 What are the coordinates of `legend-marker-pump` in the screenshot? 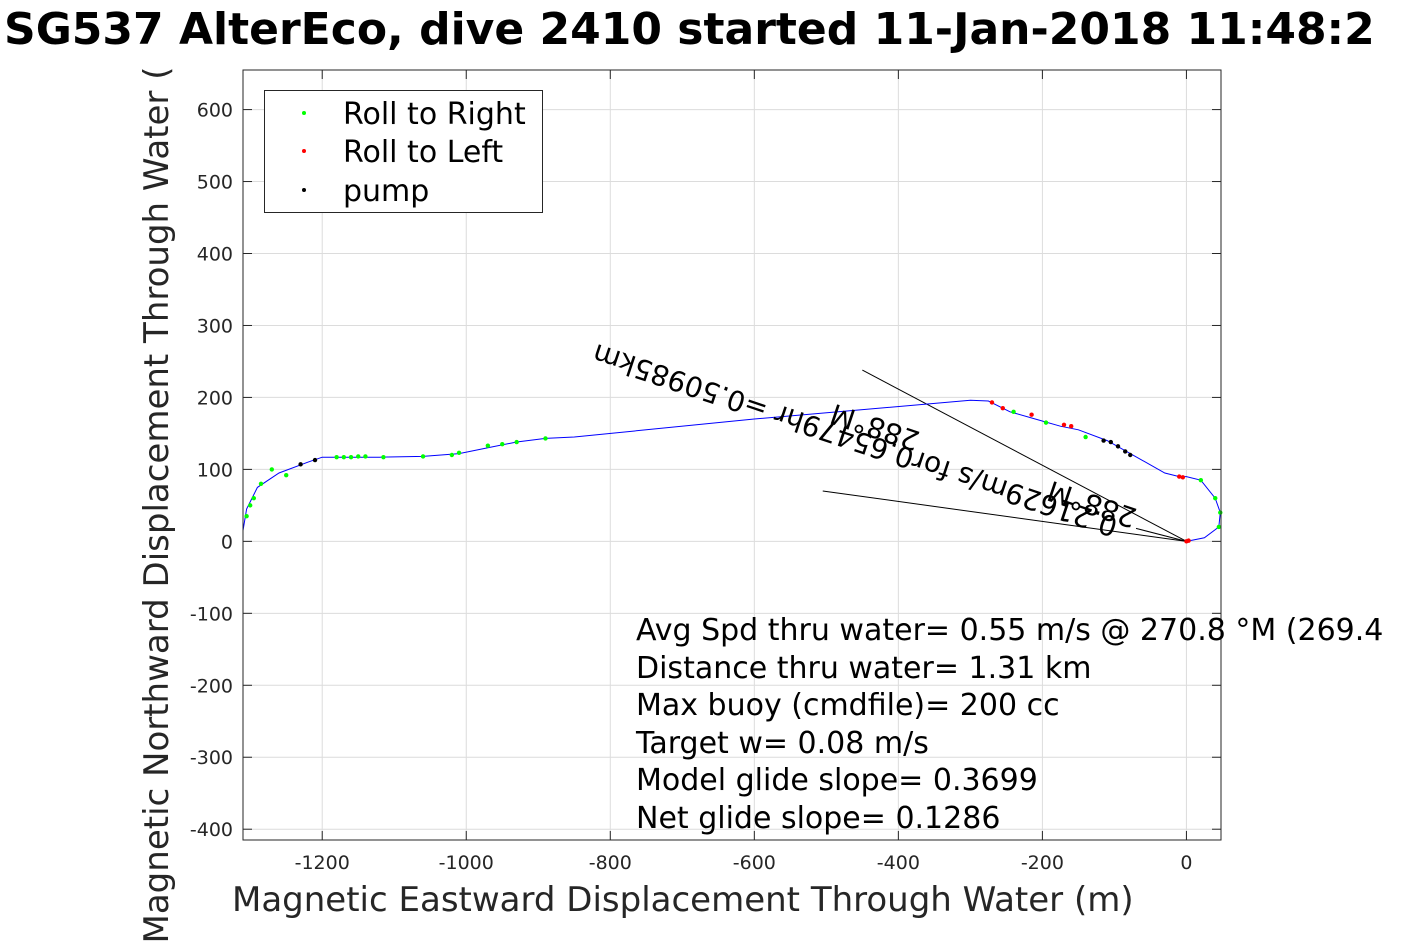 It's located at (304, 190).